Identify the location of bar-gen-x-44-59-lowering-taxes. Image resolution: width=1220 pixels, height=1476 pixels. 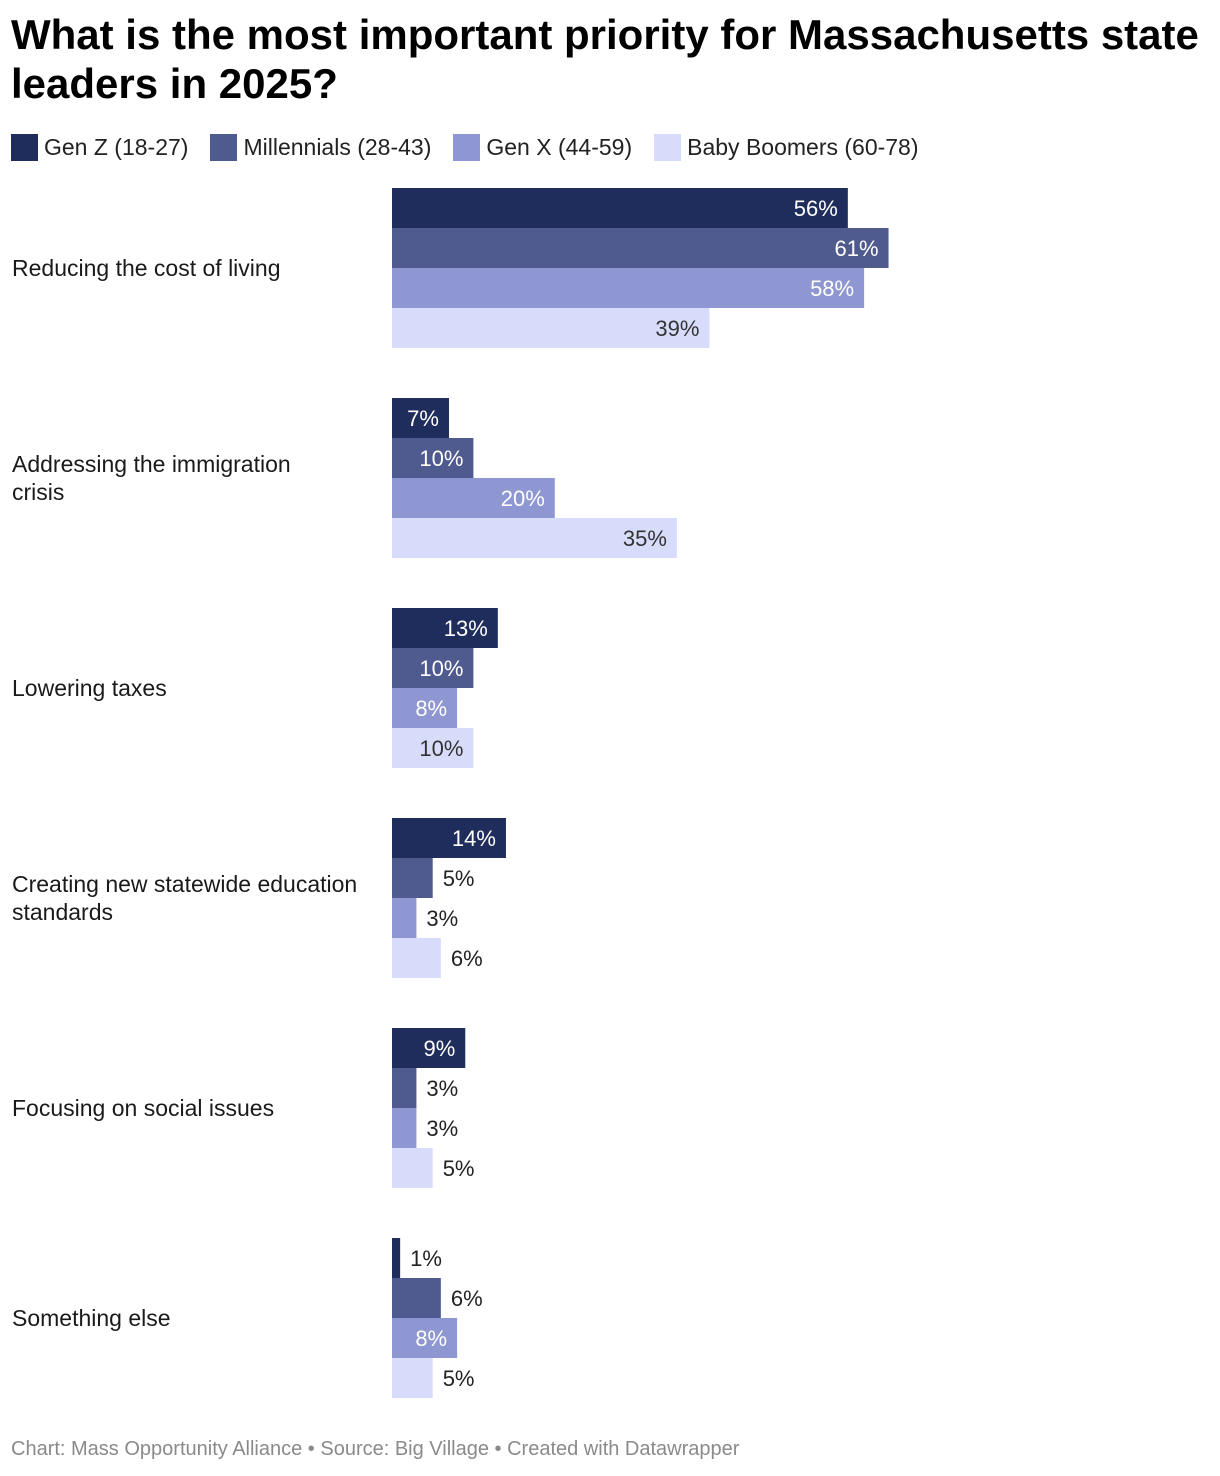
(425, 708).